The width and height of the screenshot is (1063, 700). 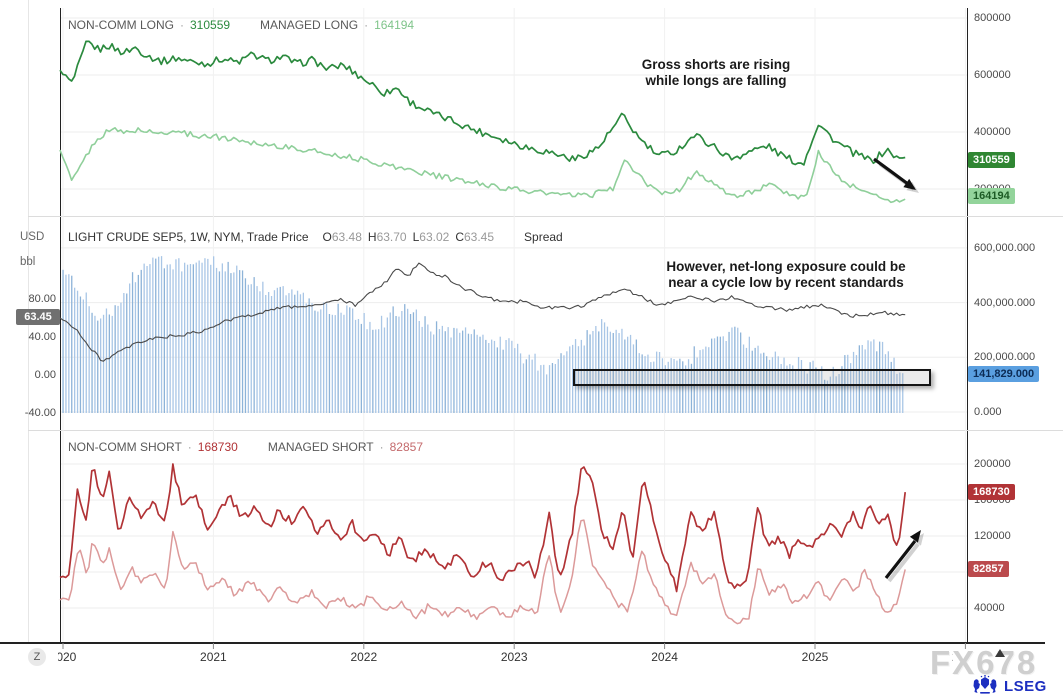 What do you see at coordinates (988, 412) in the screenshot?
I see `axis-tick-label: 0.000` at bounding box center [988, 412].